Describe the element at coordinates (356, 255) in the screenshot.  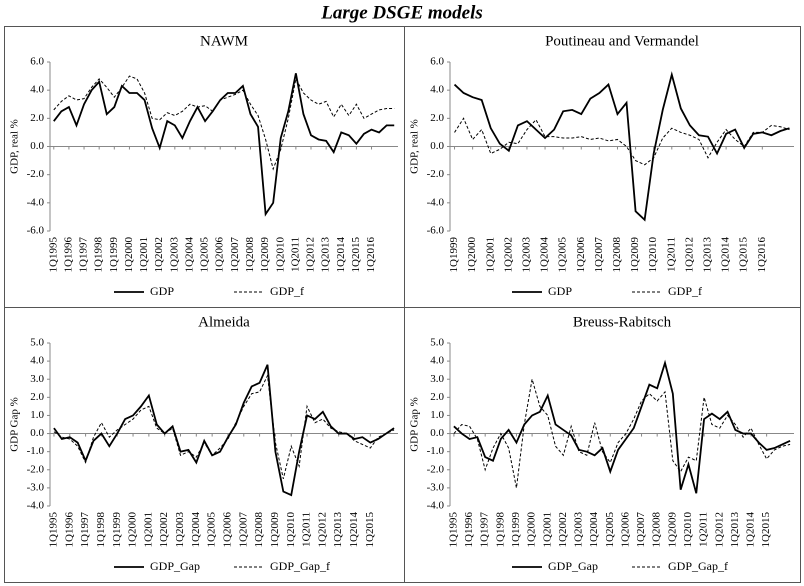
I see `x-tick-label: 1Q2015` at that location.